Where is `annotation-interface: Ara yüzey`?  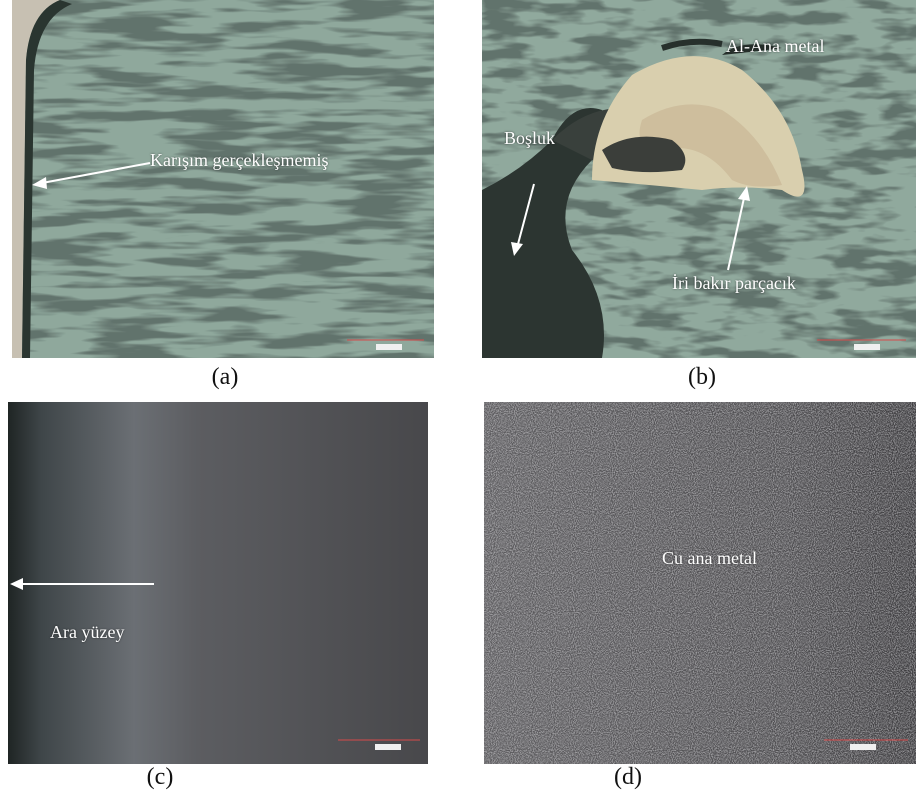 annotation-interface: Ara yüzey is located at coordinates (87, 632).